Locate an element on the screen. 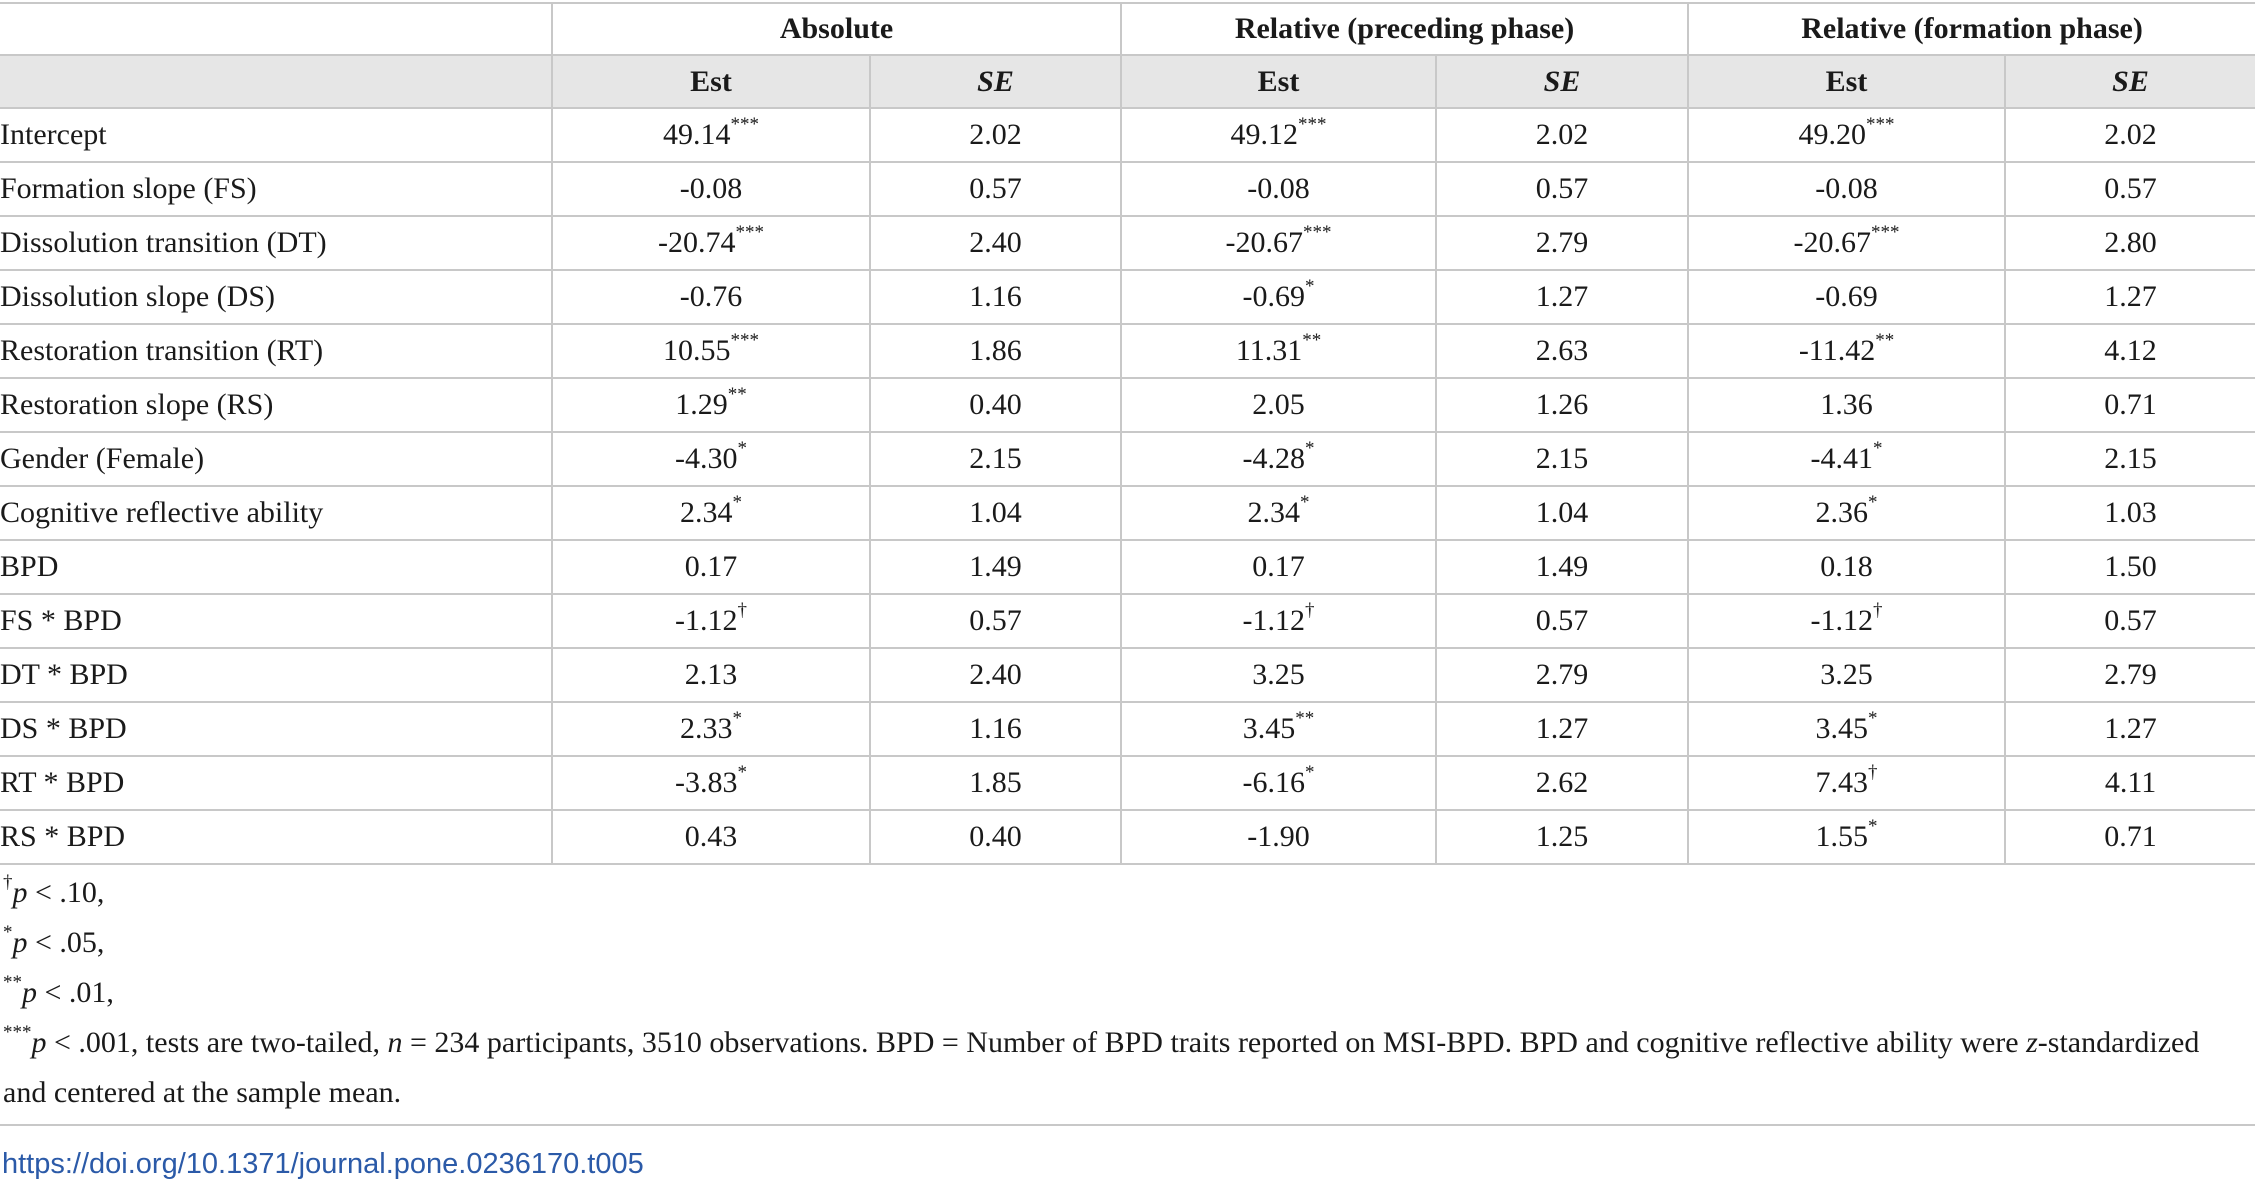  estimate-cell: 0.17 is located at coordinates (710, 567).